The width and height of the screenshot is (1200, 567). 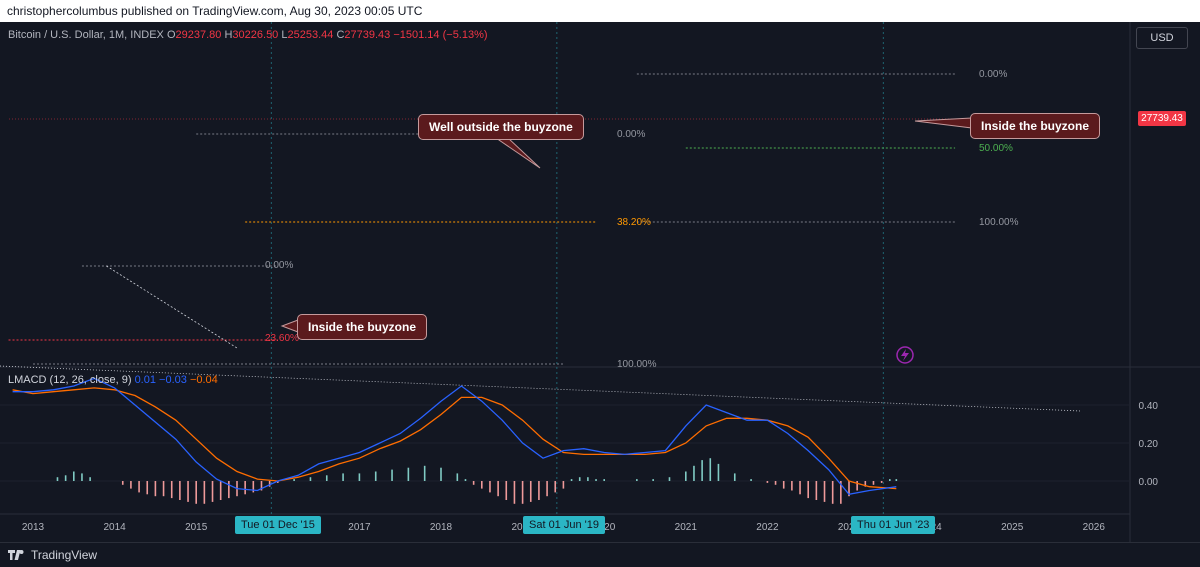 What do you see at coordinates (284, 35) in the screenshot?
I see `low-label: L` at bounding box center [284, 35].